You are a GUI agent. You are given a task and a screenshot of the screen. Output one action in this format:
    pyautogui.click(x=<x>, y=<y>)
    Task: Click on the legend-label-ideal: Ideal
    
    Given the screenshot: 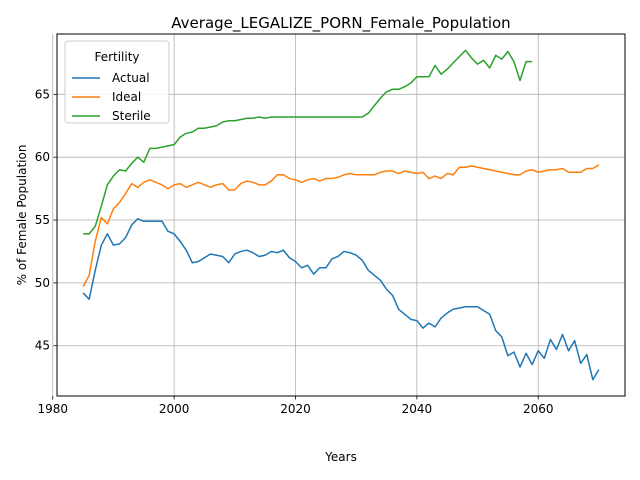 What is the action you would take?
    pyautogui.click(x=126, y=97)
    